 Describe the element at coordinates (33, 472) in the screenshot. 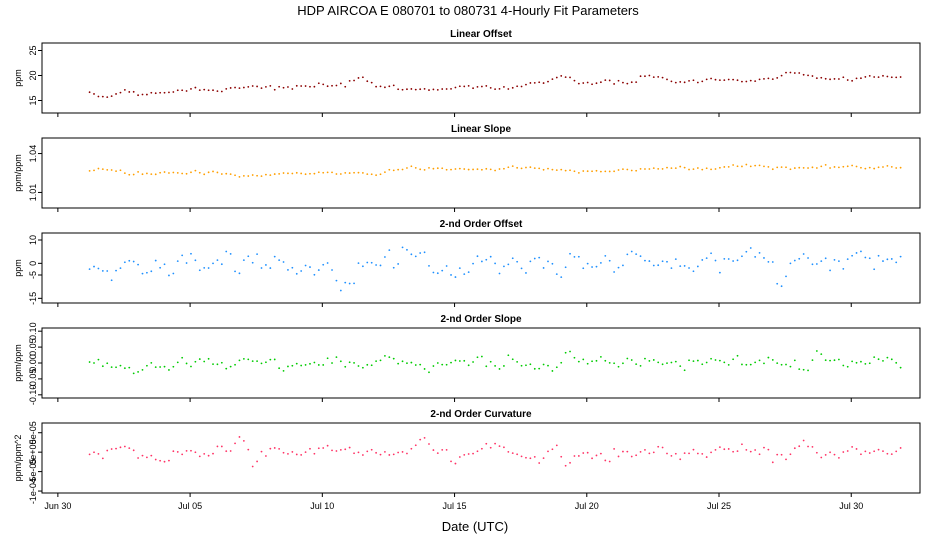

I see `y-tick-label: -5e-05` at that location.